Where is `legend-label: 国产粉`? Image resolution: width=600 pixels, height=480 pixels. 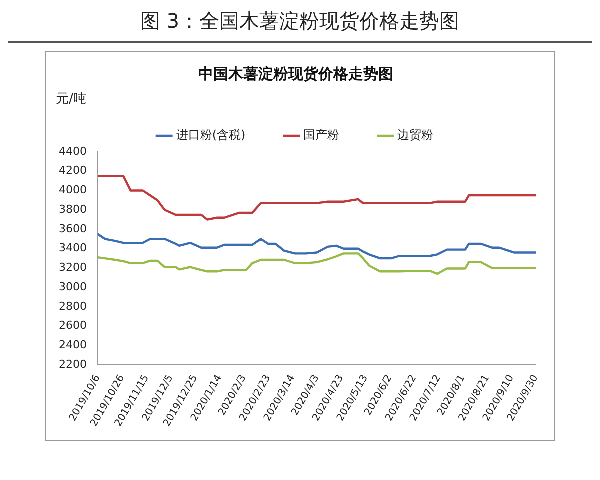 legend-label: 国产粉 is located at coordinates (322, 135).